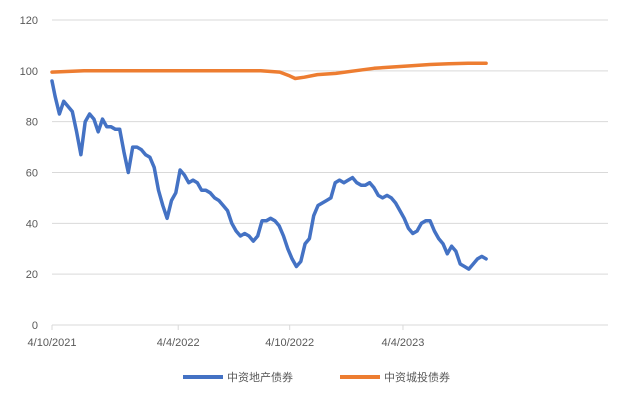 This screenshot has height=403, width=629. What do you see at coordinates (289, 343) in the screenshot?
I see `x-tick-label: 4/10/2022` at bounding box center [289, 343].